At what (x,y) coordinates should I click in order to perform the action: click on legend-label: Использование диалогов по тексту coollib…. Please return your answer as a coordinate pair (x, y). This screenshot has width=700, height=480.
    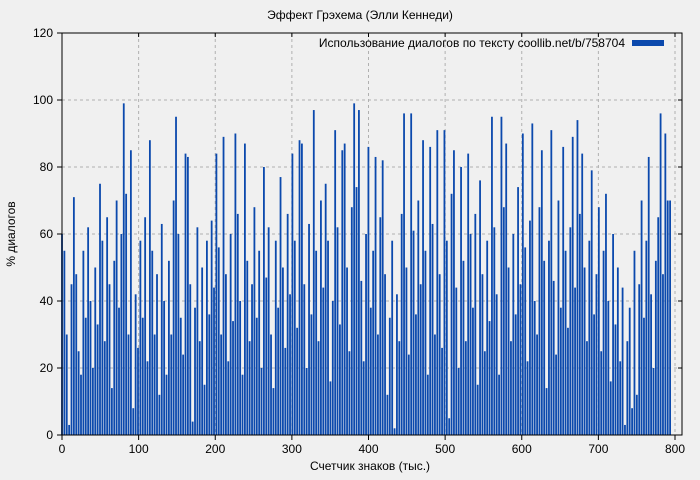
    Looking at the image, I should click on (472, 43).